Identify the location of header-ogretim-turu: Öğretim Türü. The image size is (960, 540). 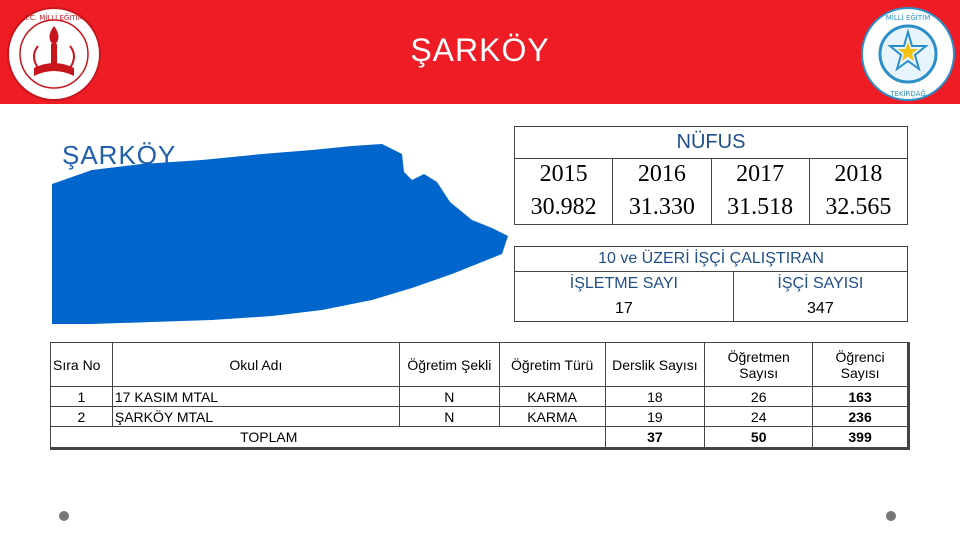
(552, 364).